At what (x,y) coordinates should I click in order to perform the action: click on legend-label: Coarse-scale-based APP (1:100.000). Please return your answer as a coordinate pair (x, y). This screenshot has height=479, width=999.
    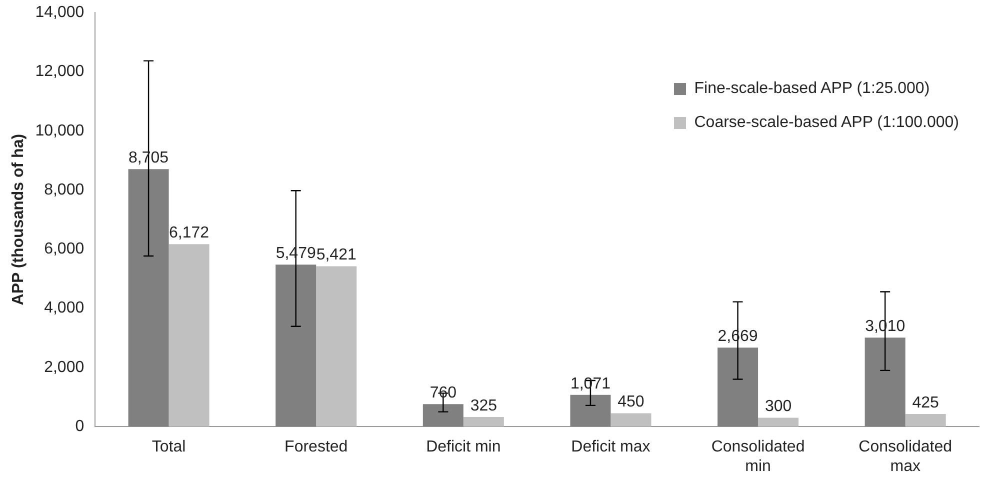
    Looking at the image, I should click on (826, 123).